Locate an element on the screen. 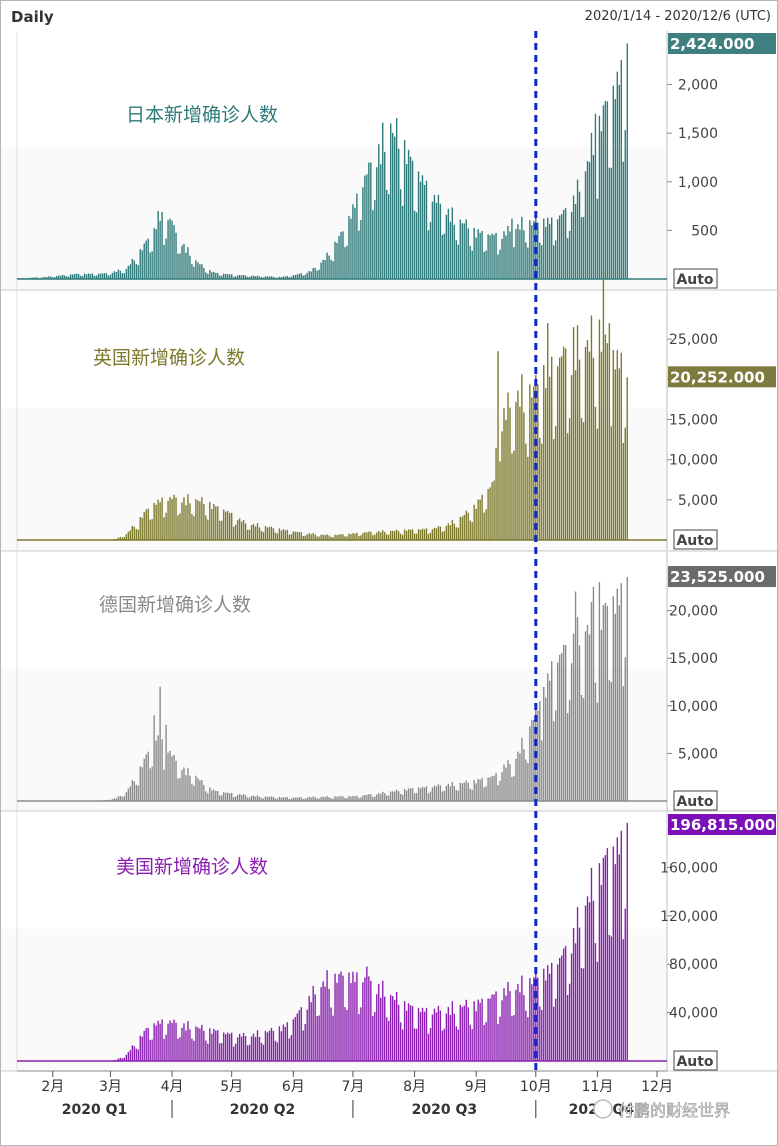 The height and width of the screenshot is (1146, 778). y-tick-label: 120,000 is located at coordinates (689, 917).